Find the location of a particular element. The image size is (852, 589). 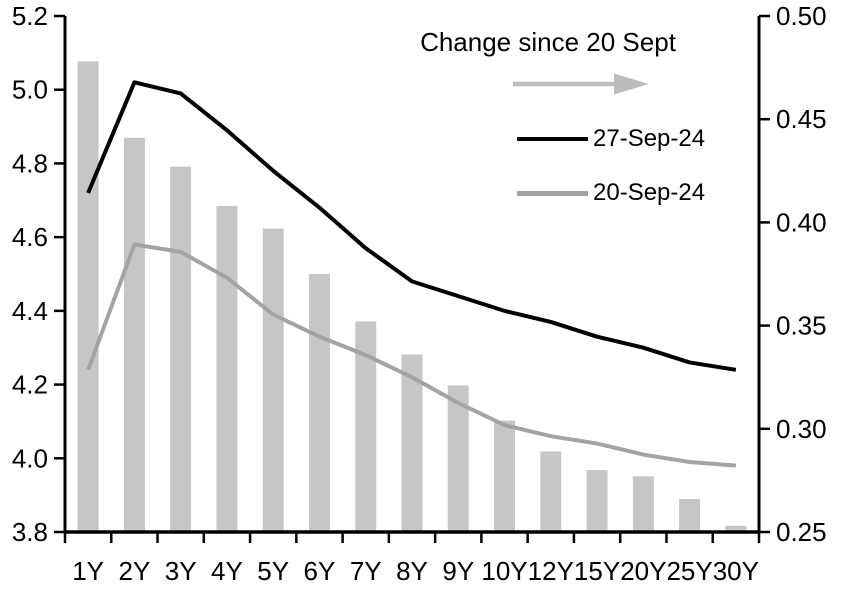

left-axis-label-4.8: 4.8 is located at coordinates (30, 163).